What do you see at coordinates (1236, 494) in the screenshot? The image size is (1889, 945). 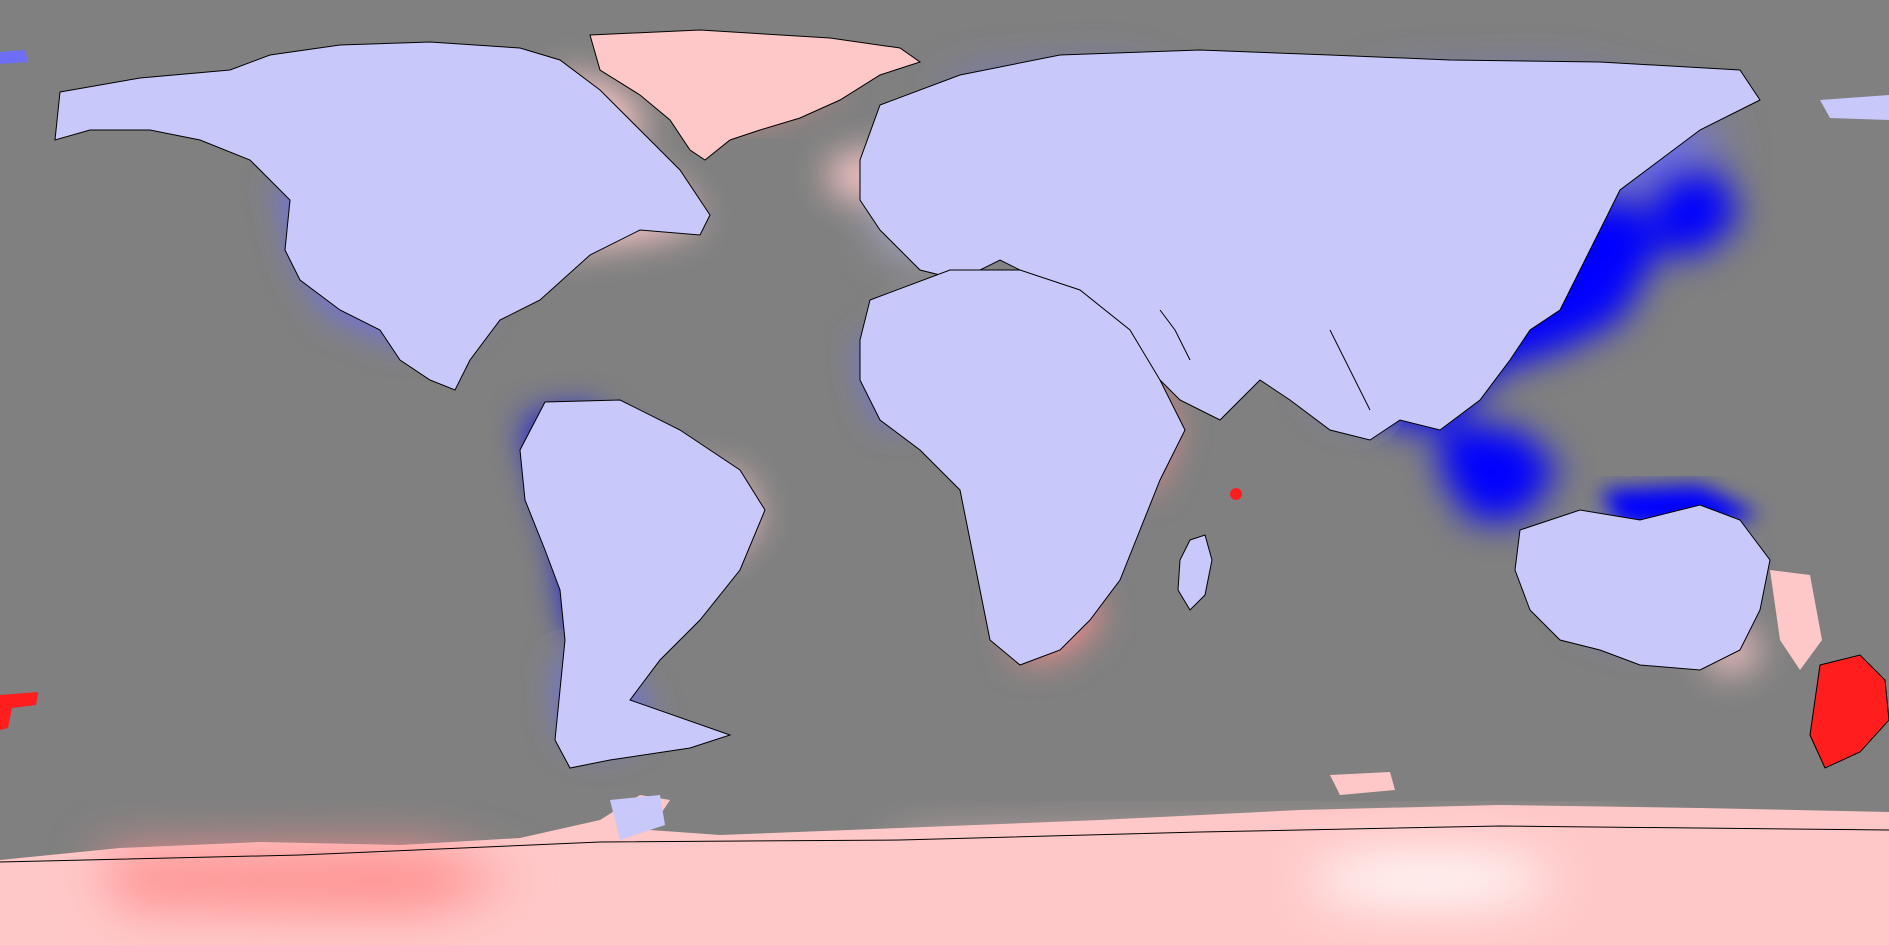 I see `mauritius-warm-spot` at bounding box center [1236, 494].